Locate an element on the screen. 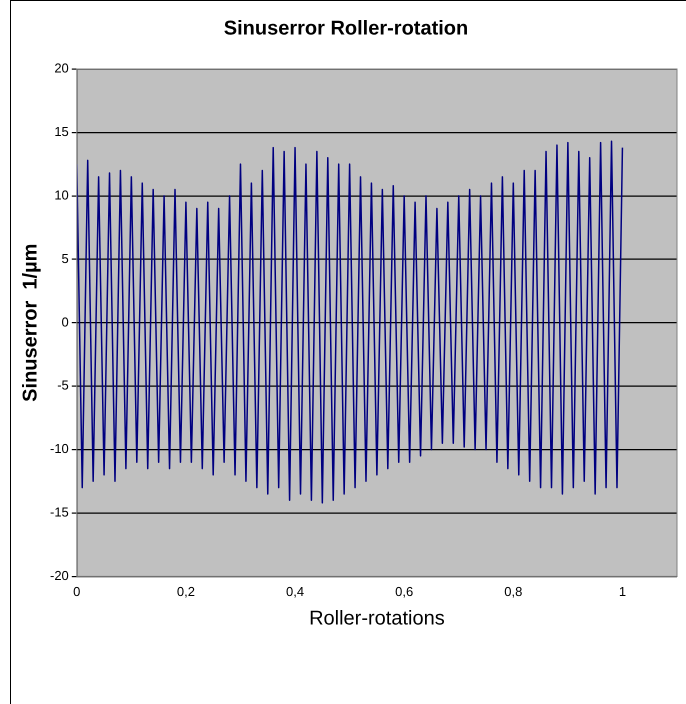  y-tick-label: 15 is located at coordinates (61, 132).